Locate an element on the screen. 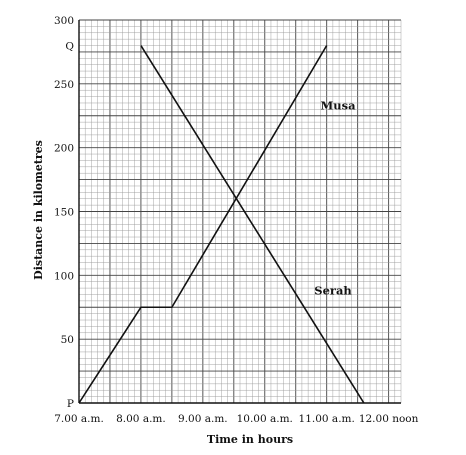  series-label-musa: Musa is located at coordinates (339, 105).